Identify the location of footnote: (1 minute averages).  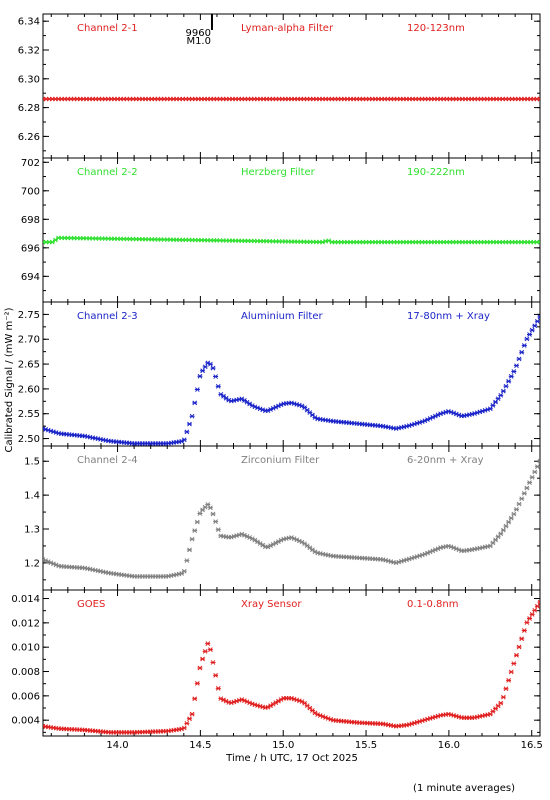
(464, 788).